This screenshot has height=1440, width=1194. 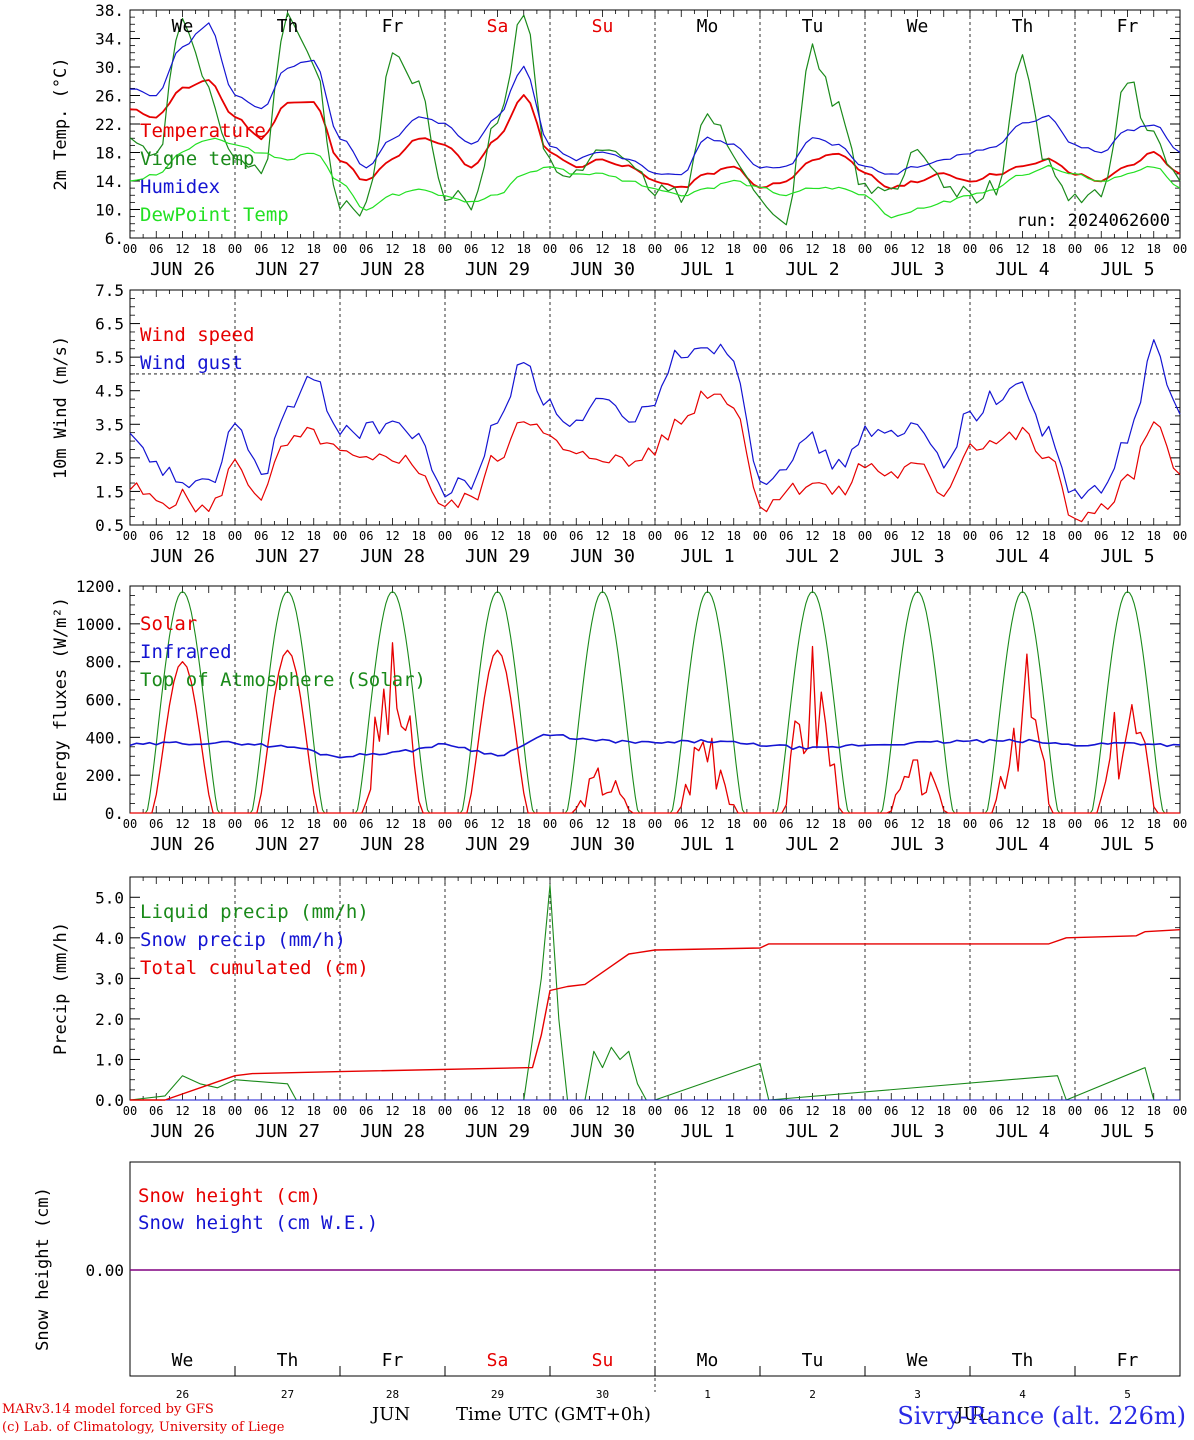 I want to click on panel-3-ytick-label: 3.0, so click(x=109, y=978).